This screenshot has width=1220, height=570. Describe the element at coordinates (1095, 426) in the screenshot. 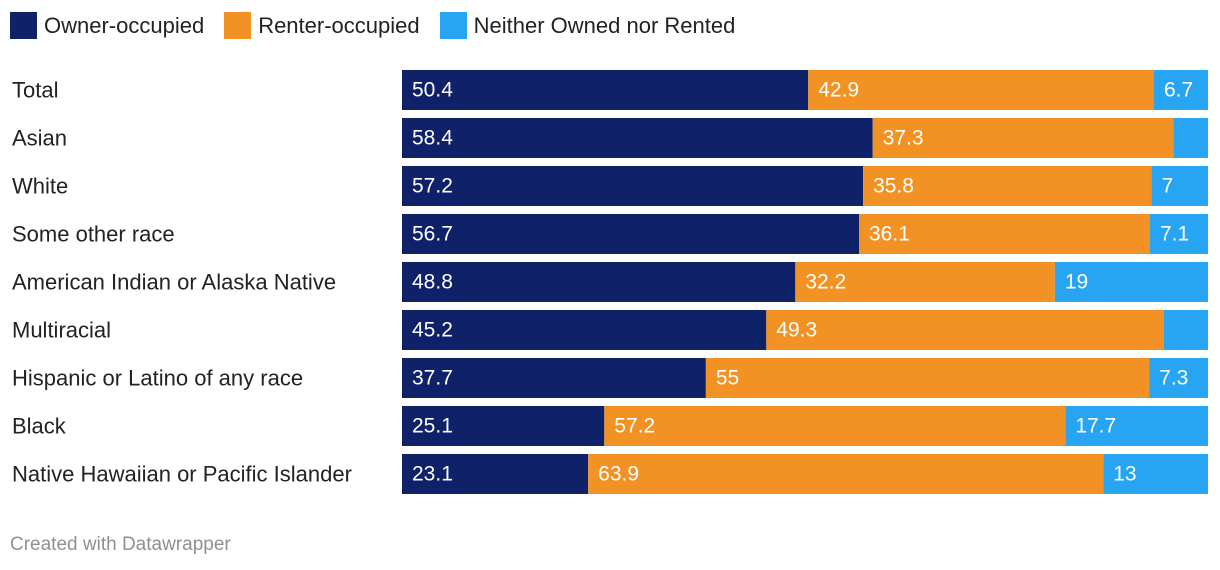

I see `value-label-neither-owned-nor-rented-black: 17.7` at that location.